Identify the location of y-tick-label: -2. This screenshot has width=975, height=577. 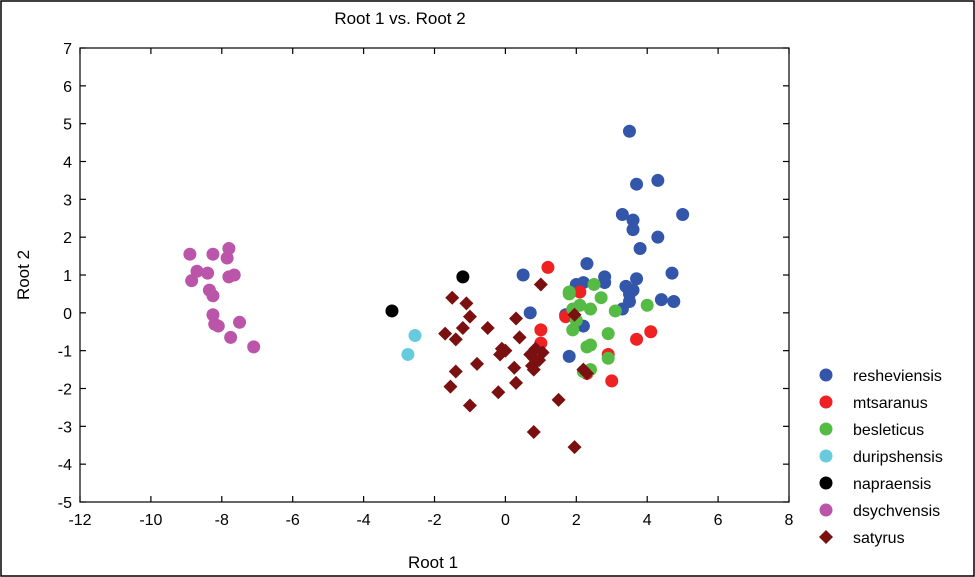
(65, 390).